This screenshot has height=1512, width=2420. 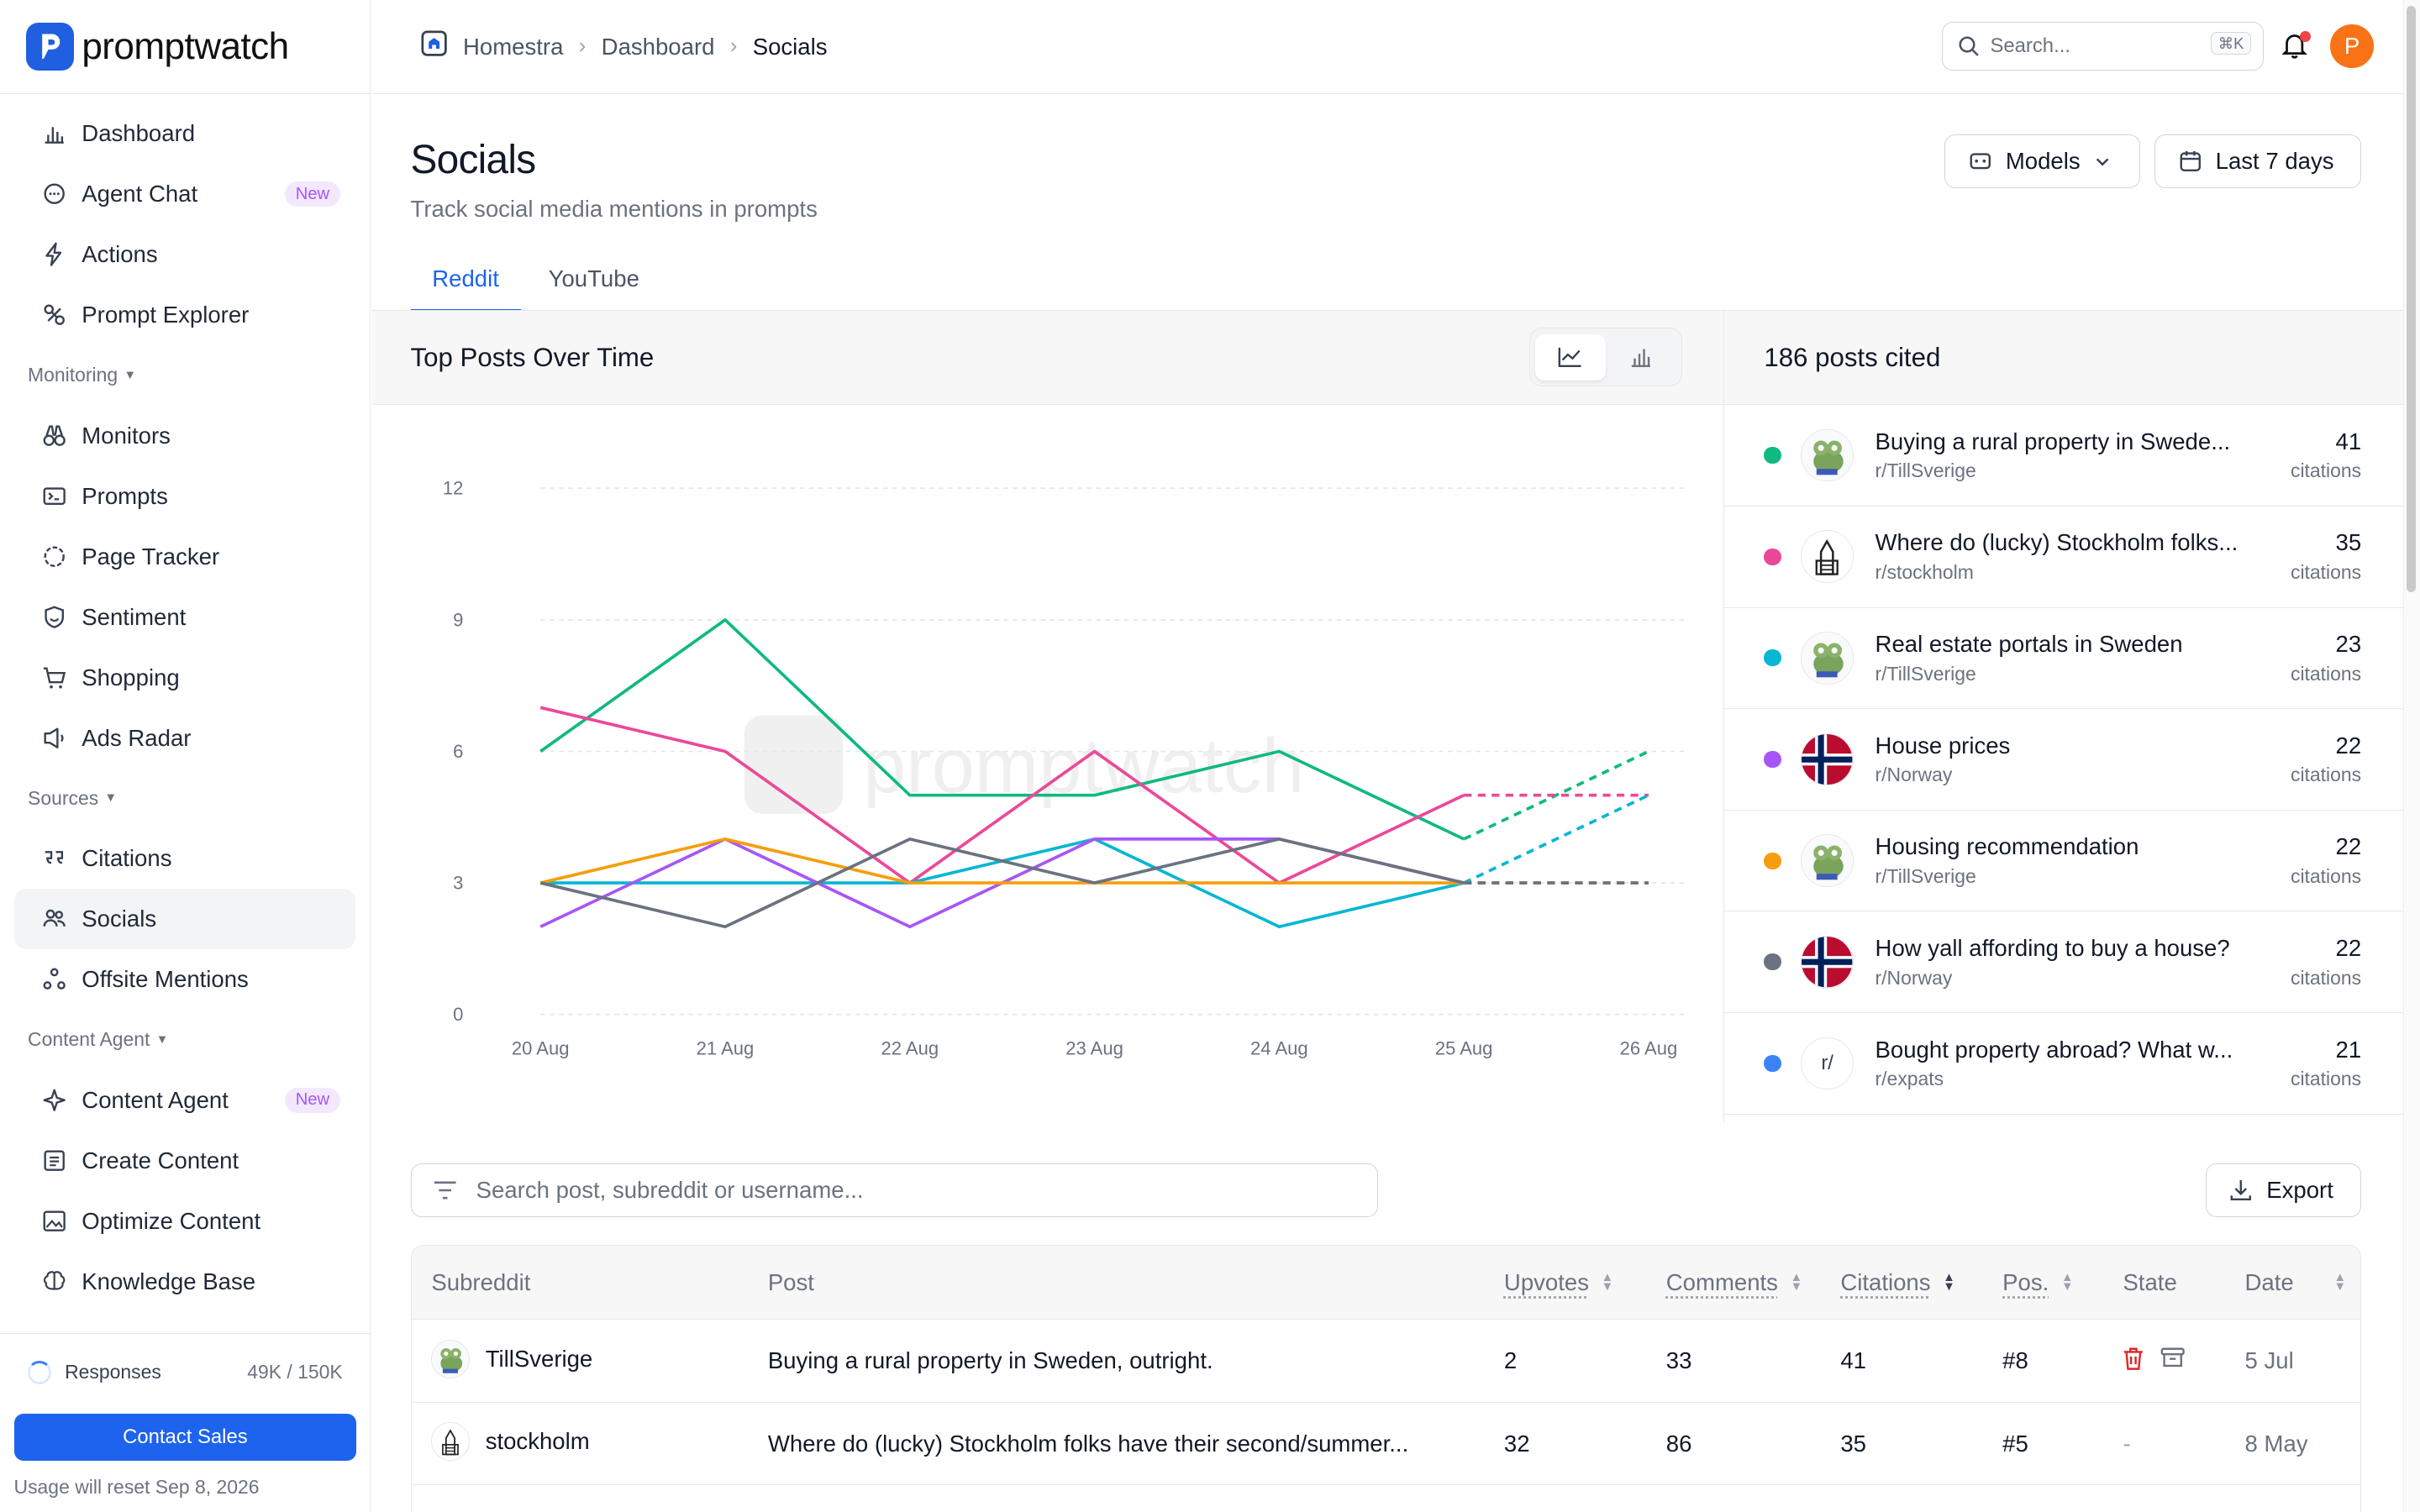 I want to click on sort-icon: ▲ ▼, so click(x=1607, y=1282).